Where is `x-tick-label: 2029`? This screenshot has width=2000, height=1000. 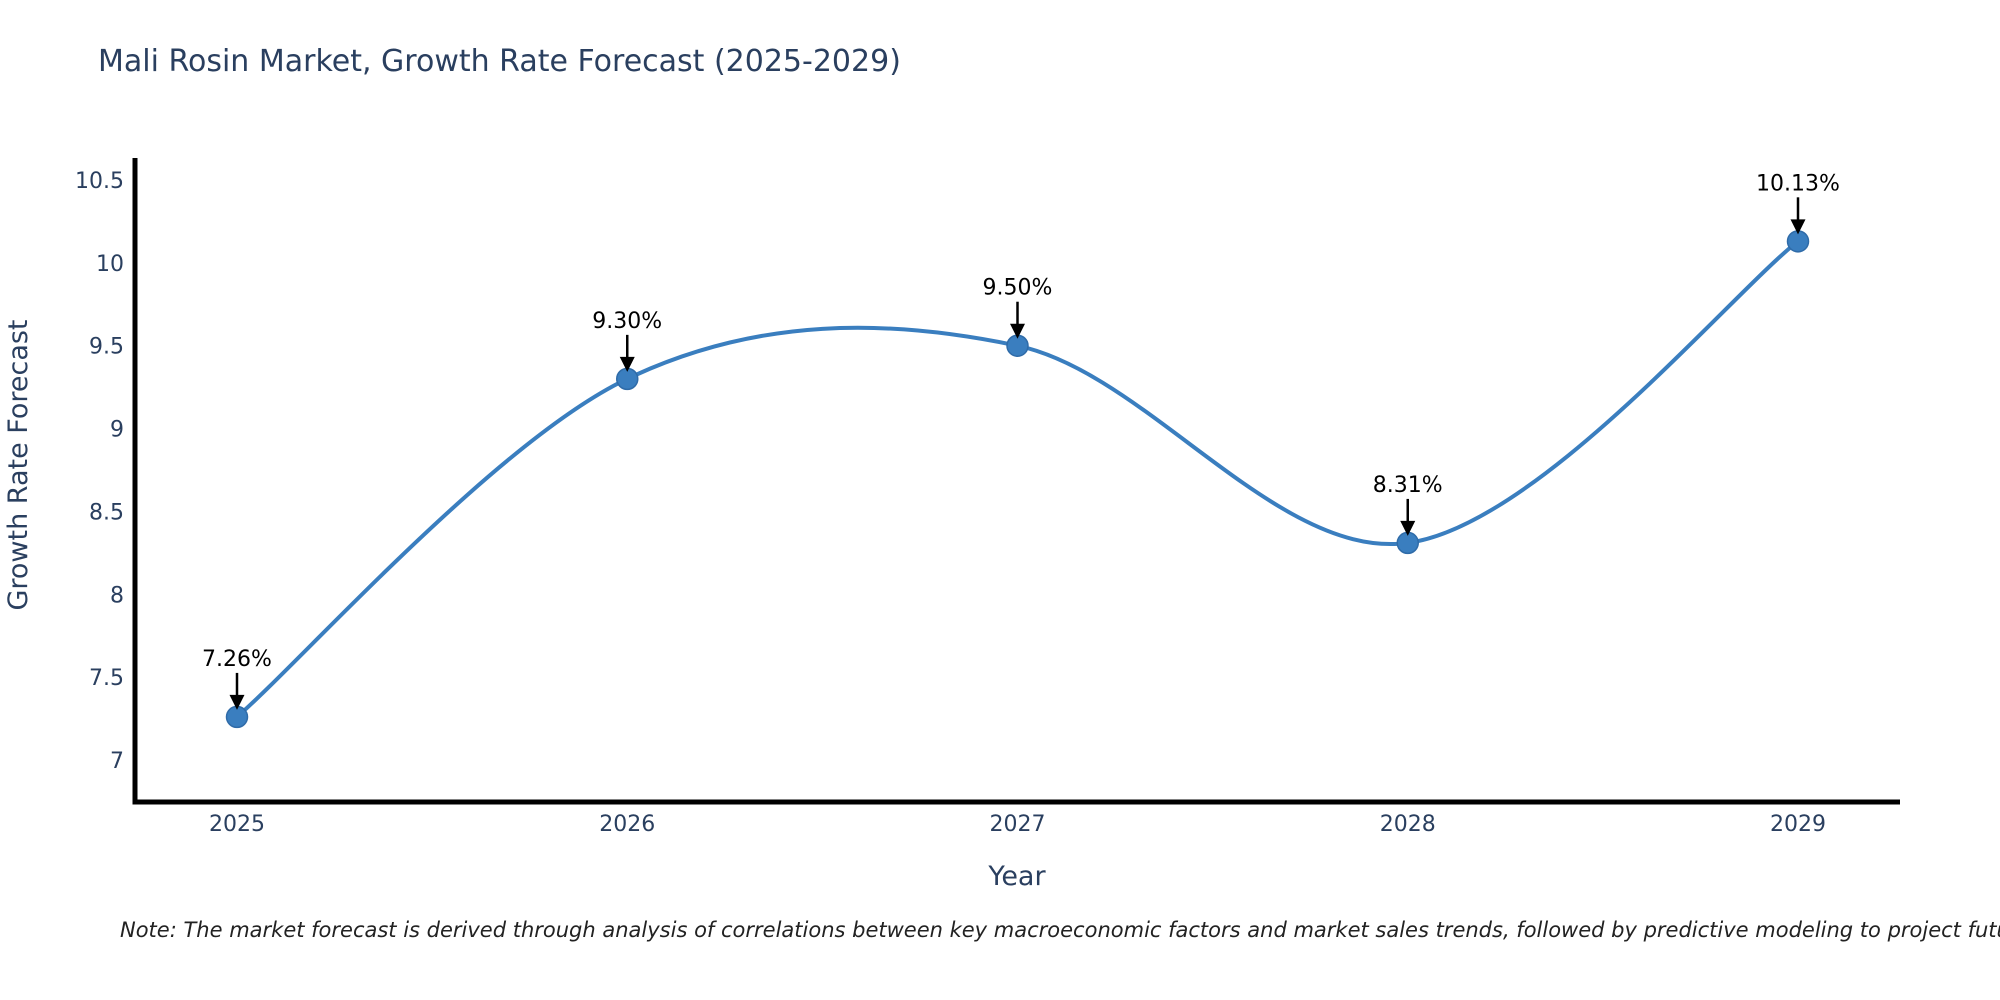
x-tick-label: 2029 is located at coordinates (1798, 824).